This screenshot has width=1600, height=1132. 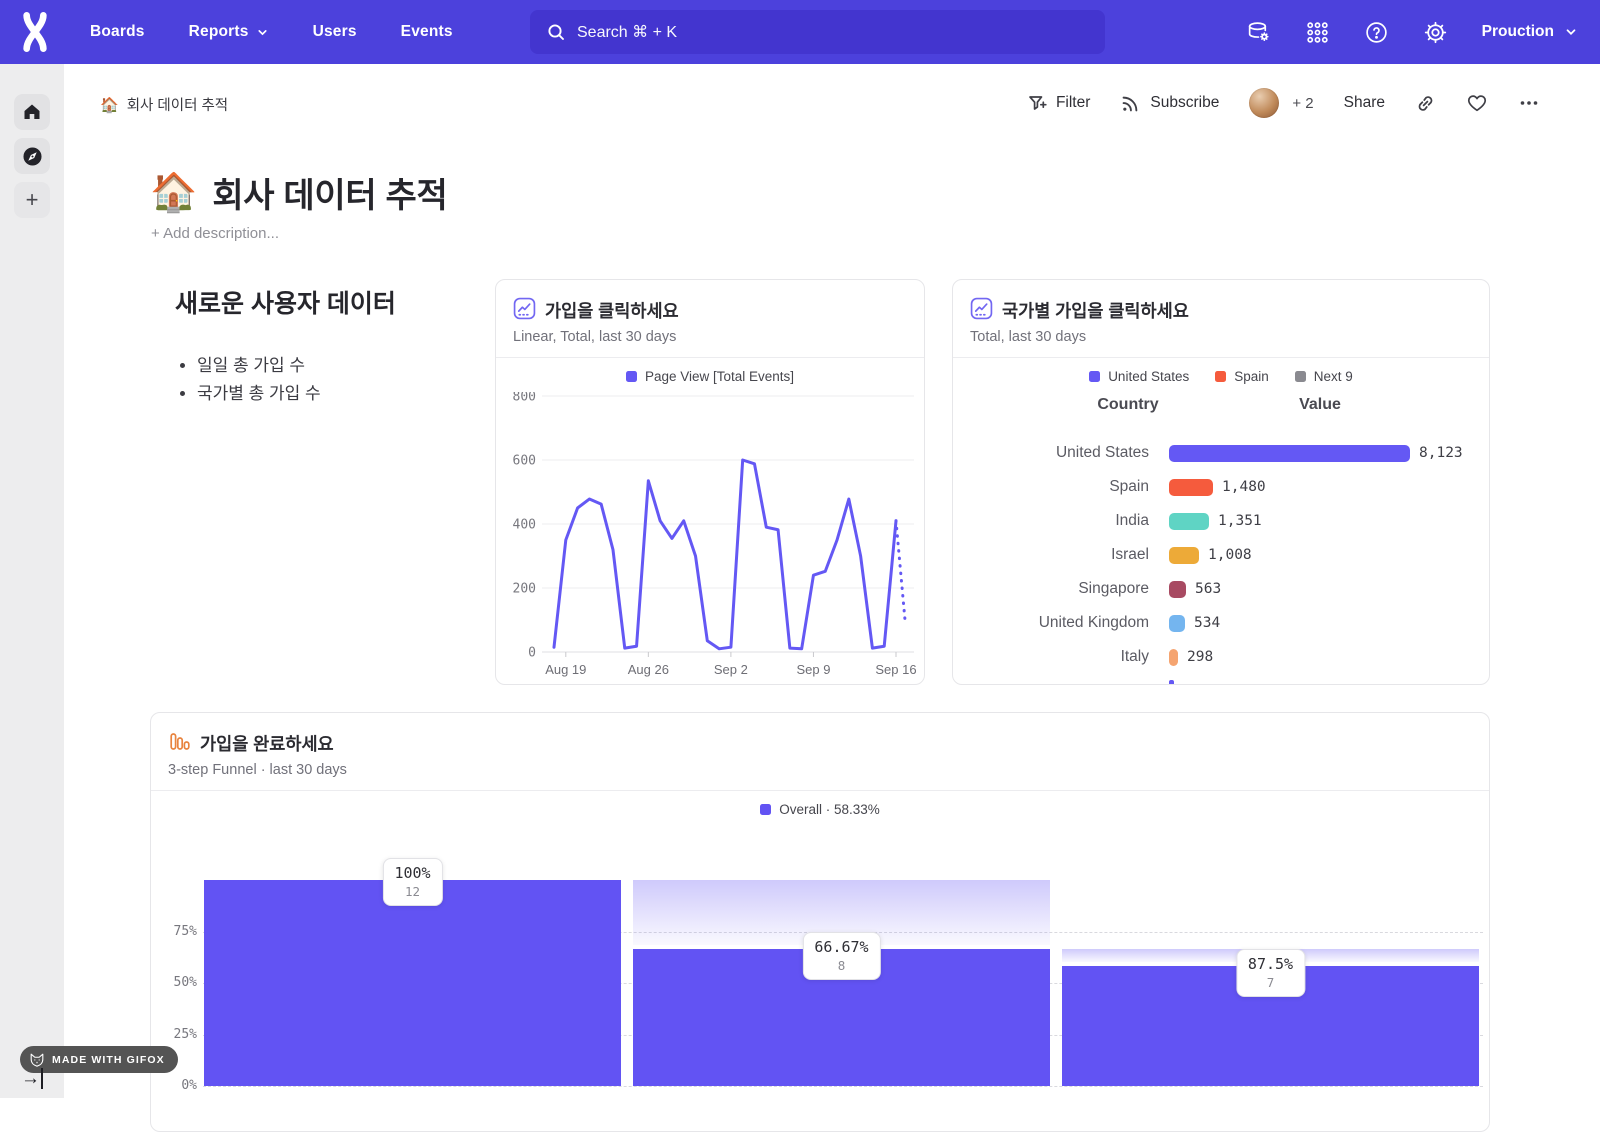 What do you see at coordinates (1171, 682) in the screenshot?
I see `clipped-bar-row` at bounding box center [1171, 682].